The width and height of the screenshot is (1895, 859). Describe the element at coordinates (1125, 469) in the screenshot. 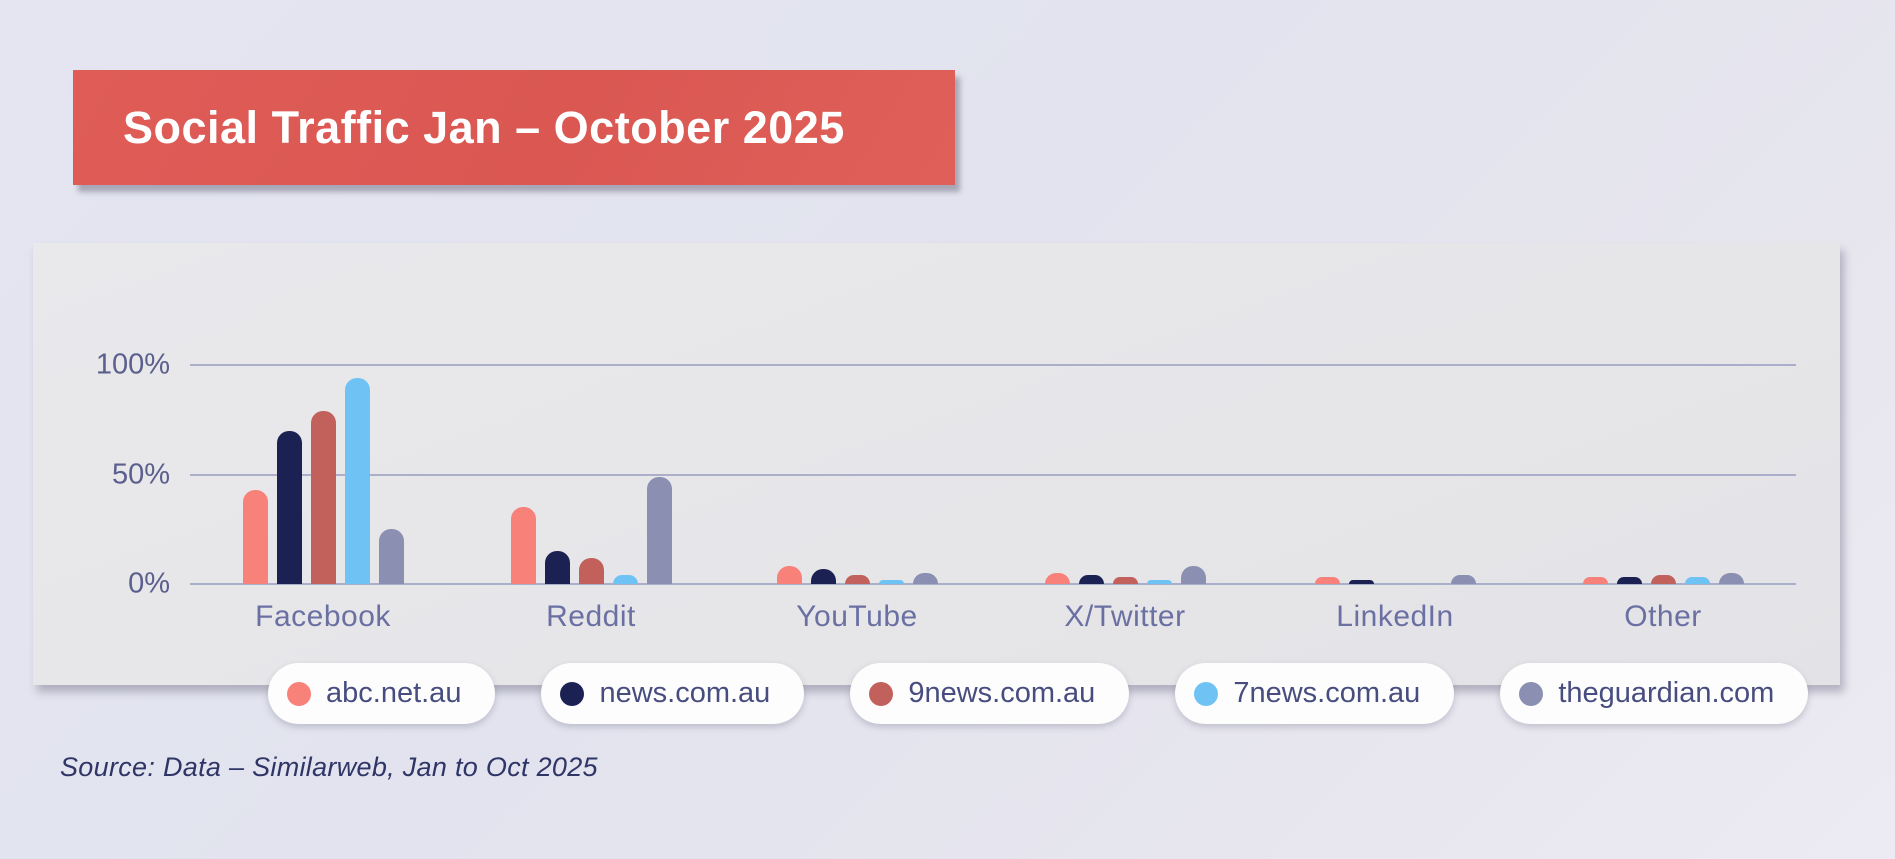

I see `bar-group-x-twitter` at that location.